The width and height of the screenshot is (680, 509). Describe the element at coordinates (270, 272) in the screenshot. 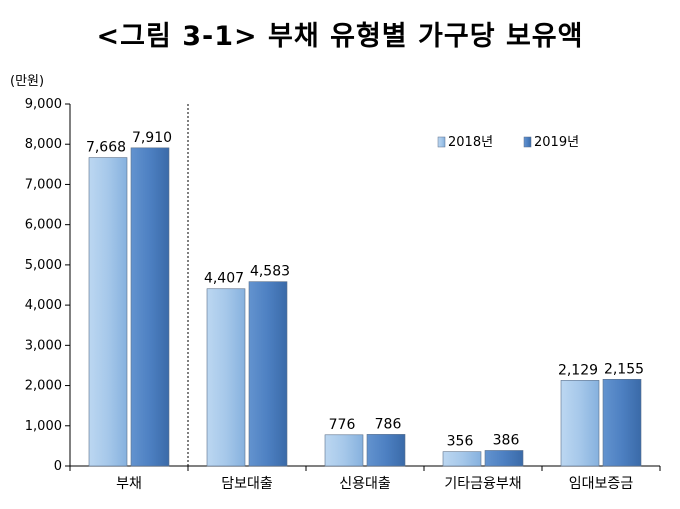

I see `data-label: 4,583` at that location.